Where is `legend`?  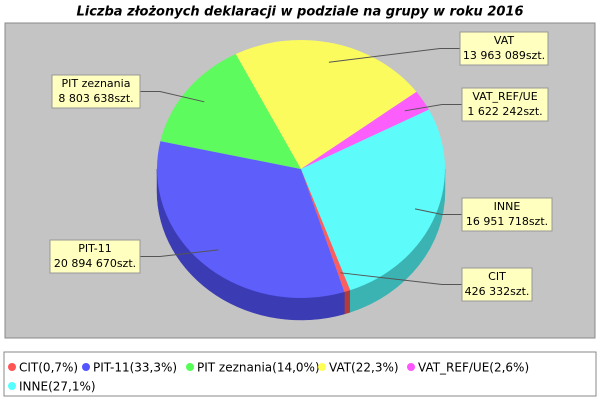 legend is located at coordinates (300, 374).